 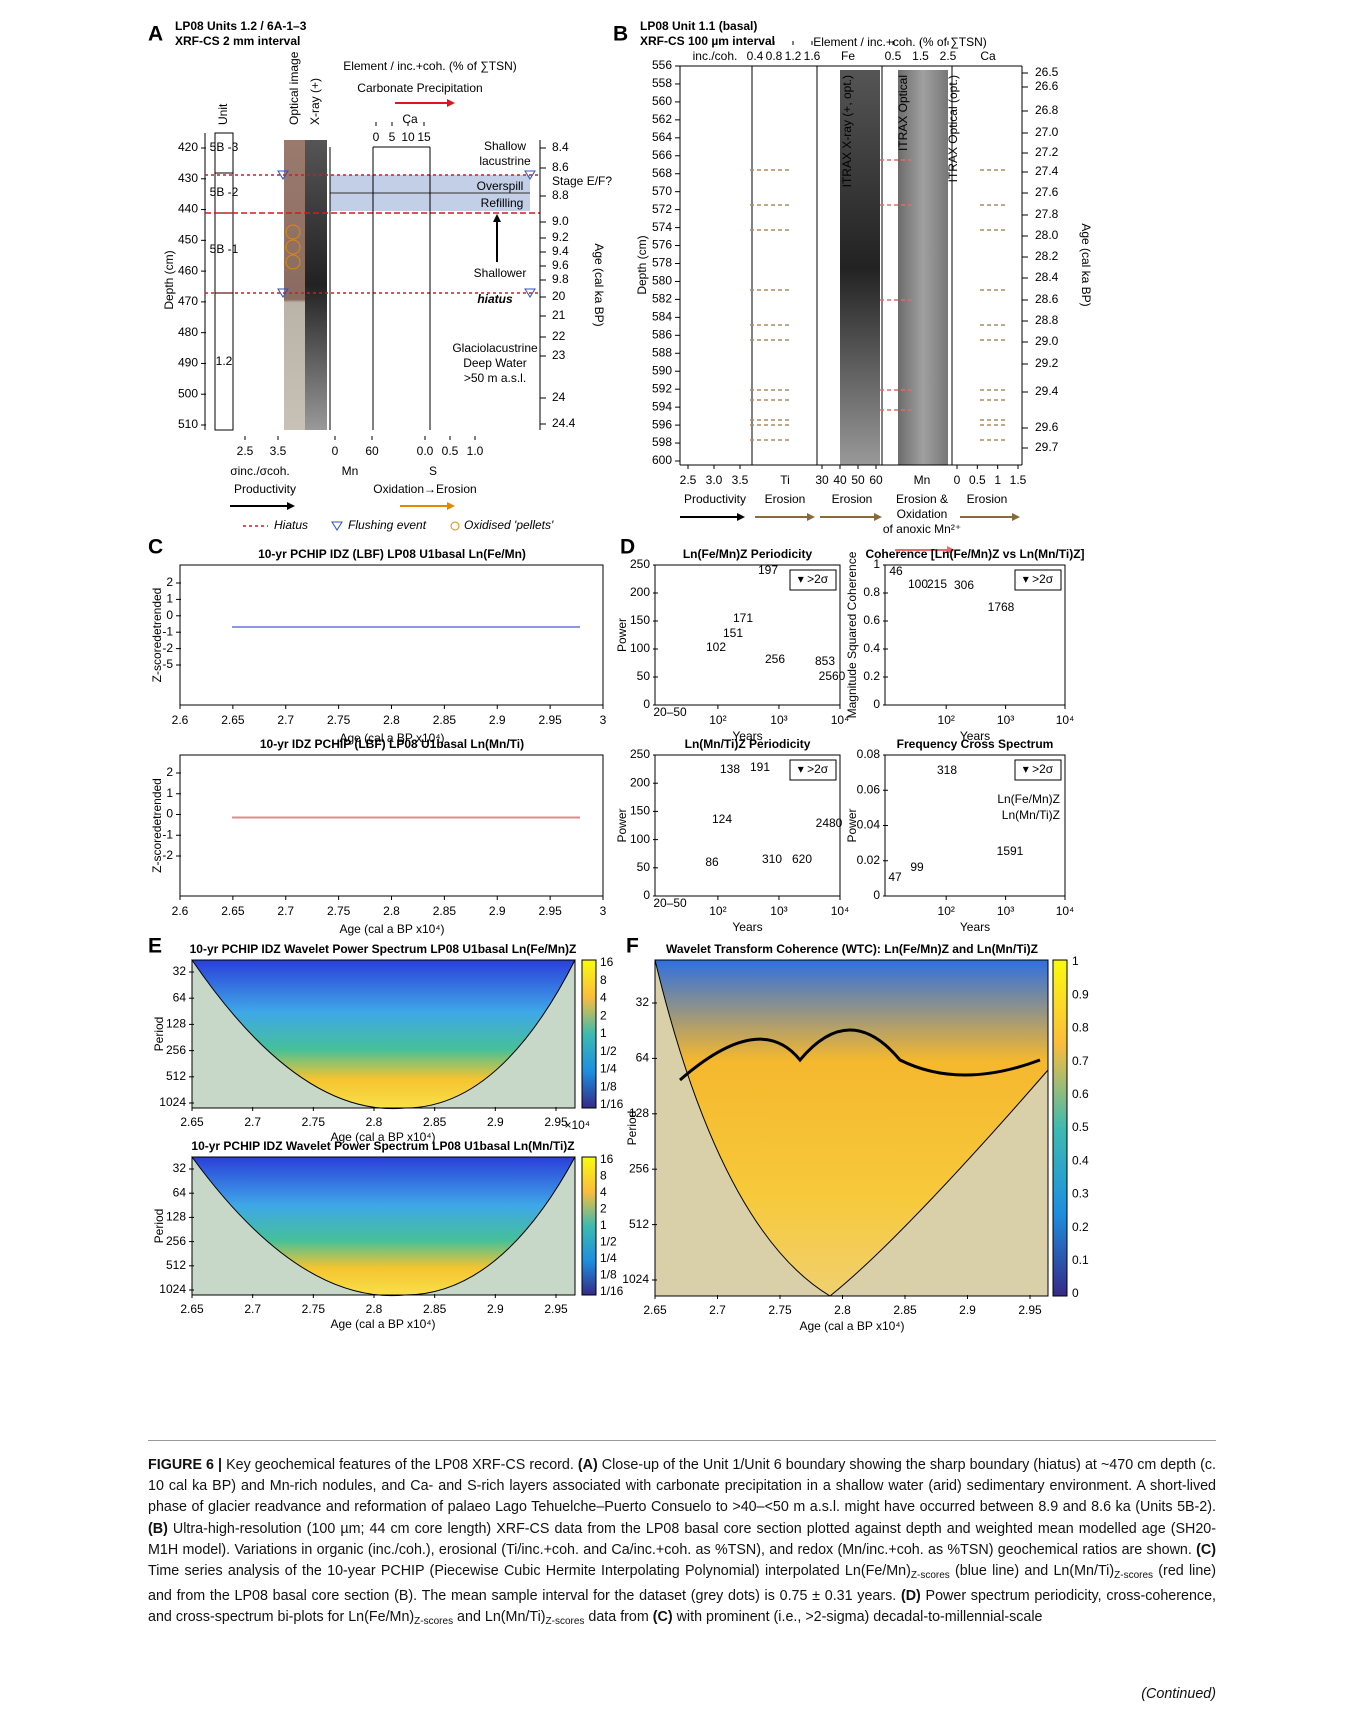 What do you see at coordinates (871, 620) in the screenshot?
I see `y-tick-label: 0.6` at bounding box center [871, 620].